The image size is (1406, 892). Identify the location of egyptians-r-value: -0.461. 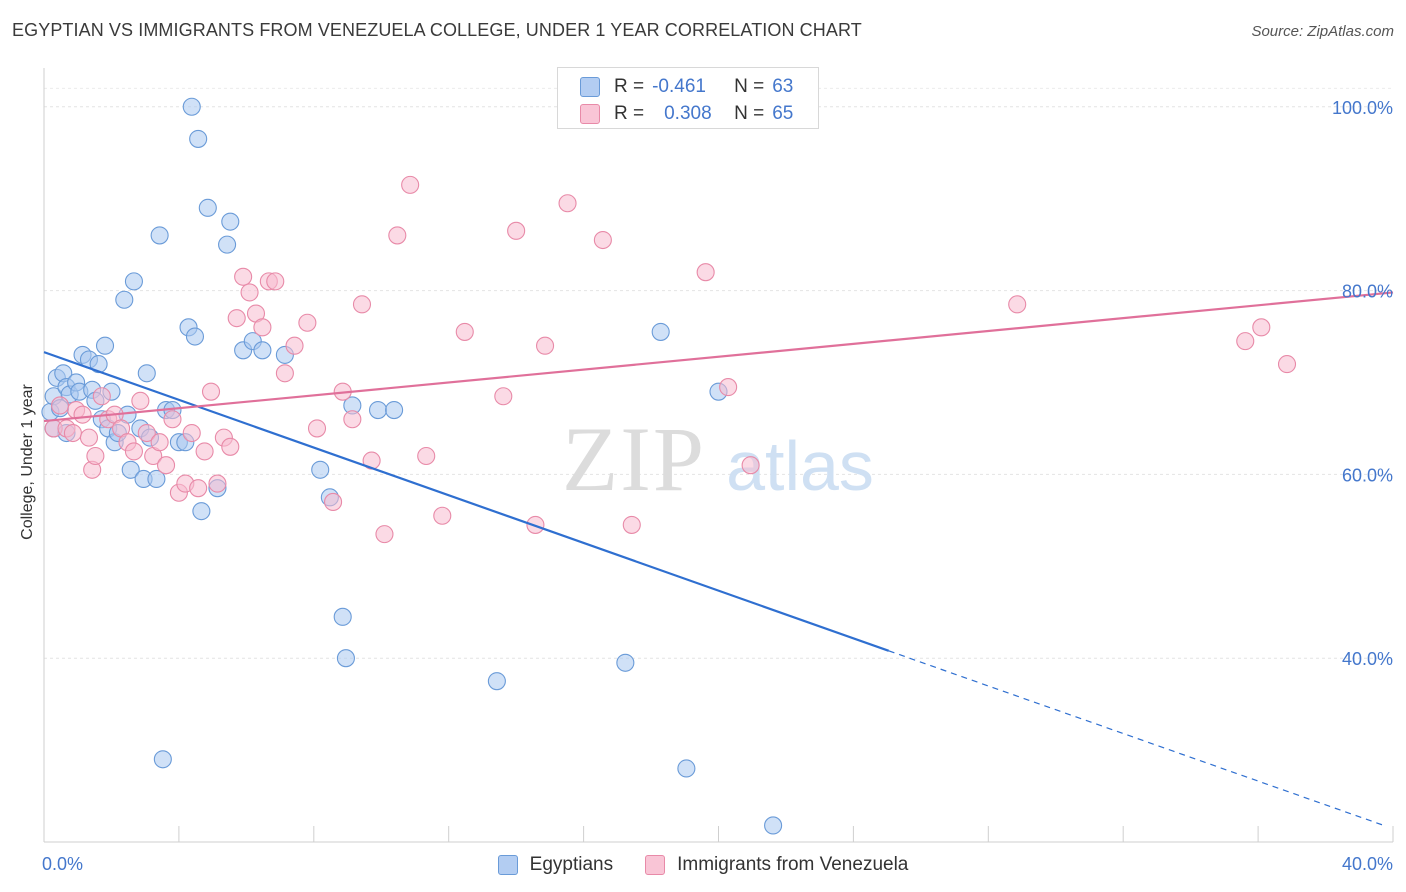
(679, 86).